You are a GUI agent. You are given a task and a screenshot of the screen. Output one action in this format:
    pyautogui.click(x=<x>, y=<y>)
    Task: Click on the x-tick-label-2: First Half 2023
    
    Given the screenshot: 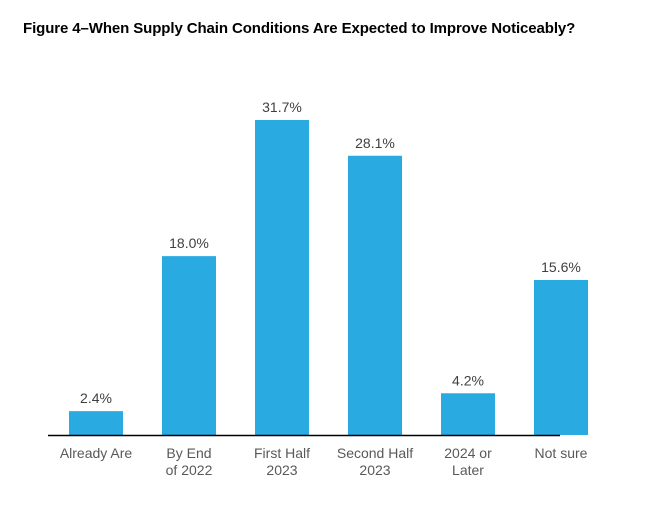 What is the action you would take?
    pyautogui.click(x=282, y=461)
    